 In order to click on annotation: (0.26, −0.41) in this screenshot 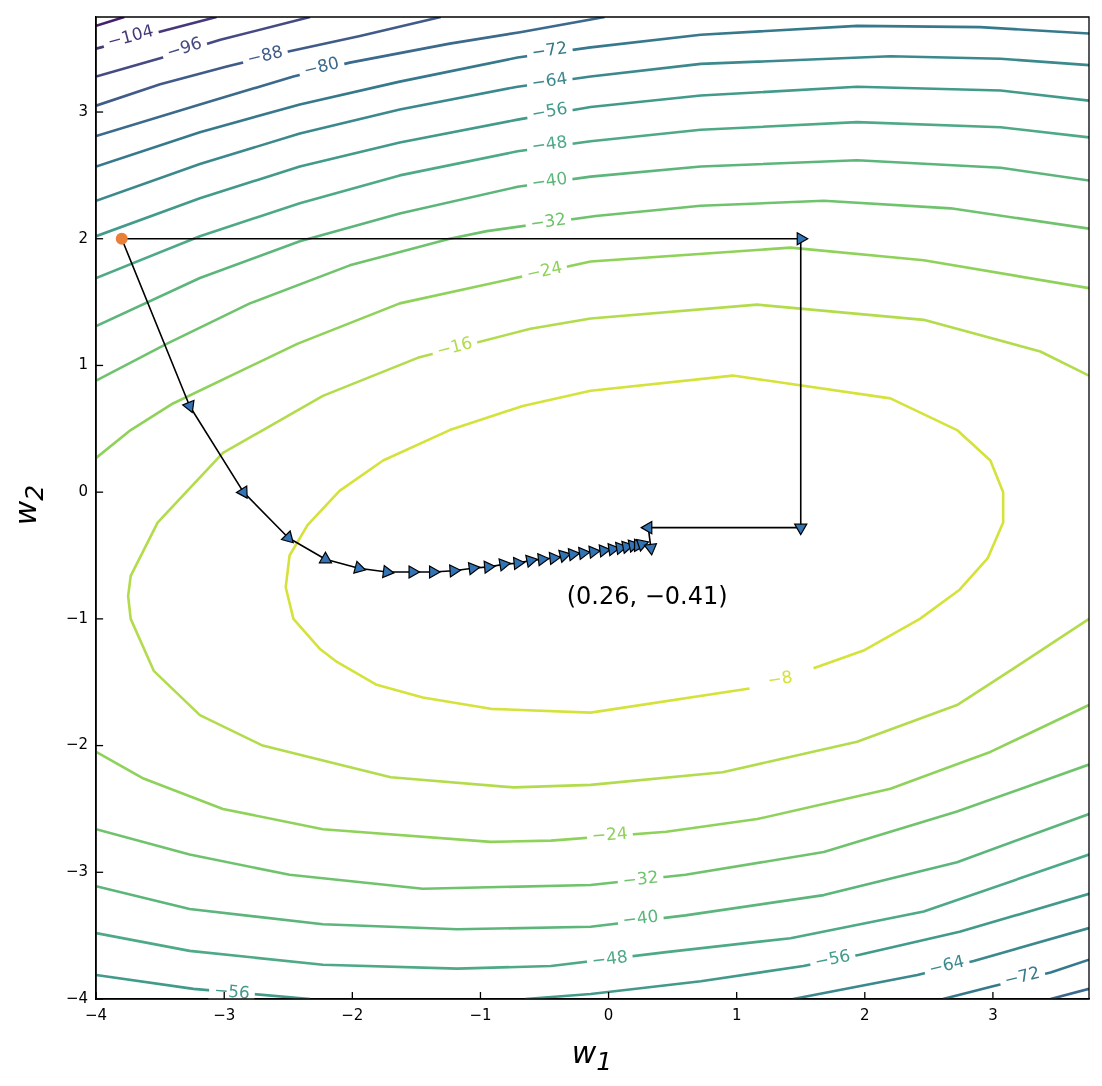, I will do `click(647, 595)`.